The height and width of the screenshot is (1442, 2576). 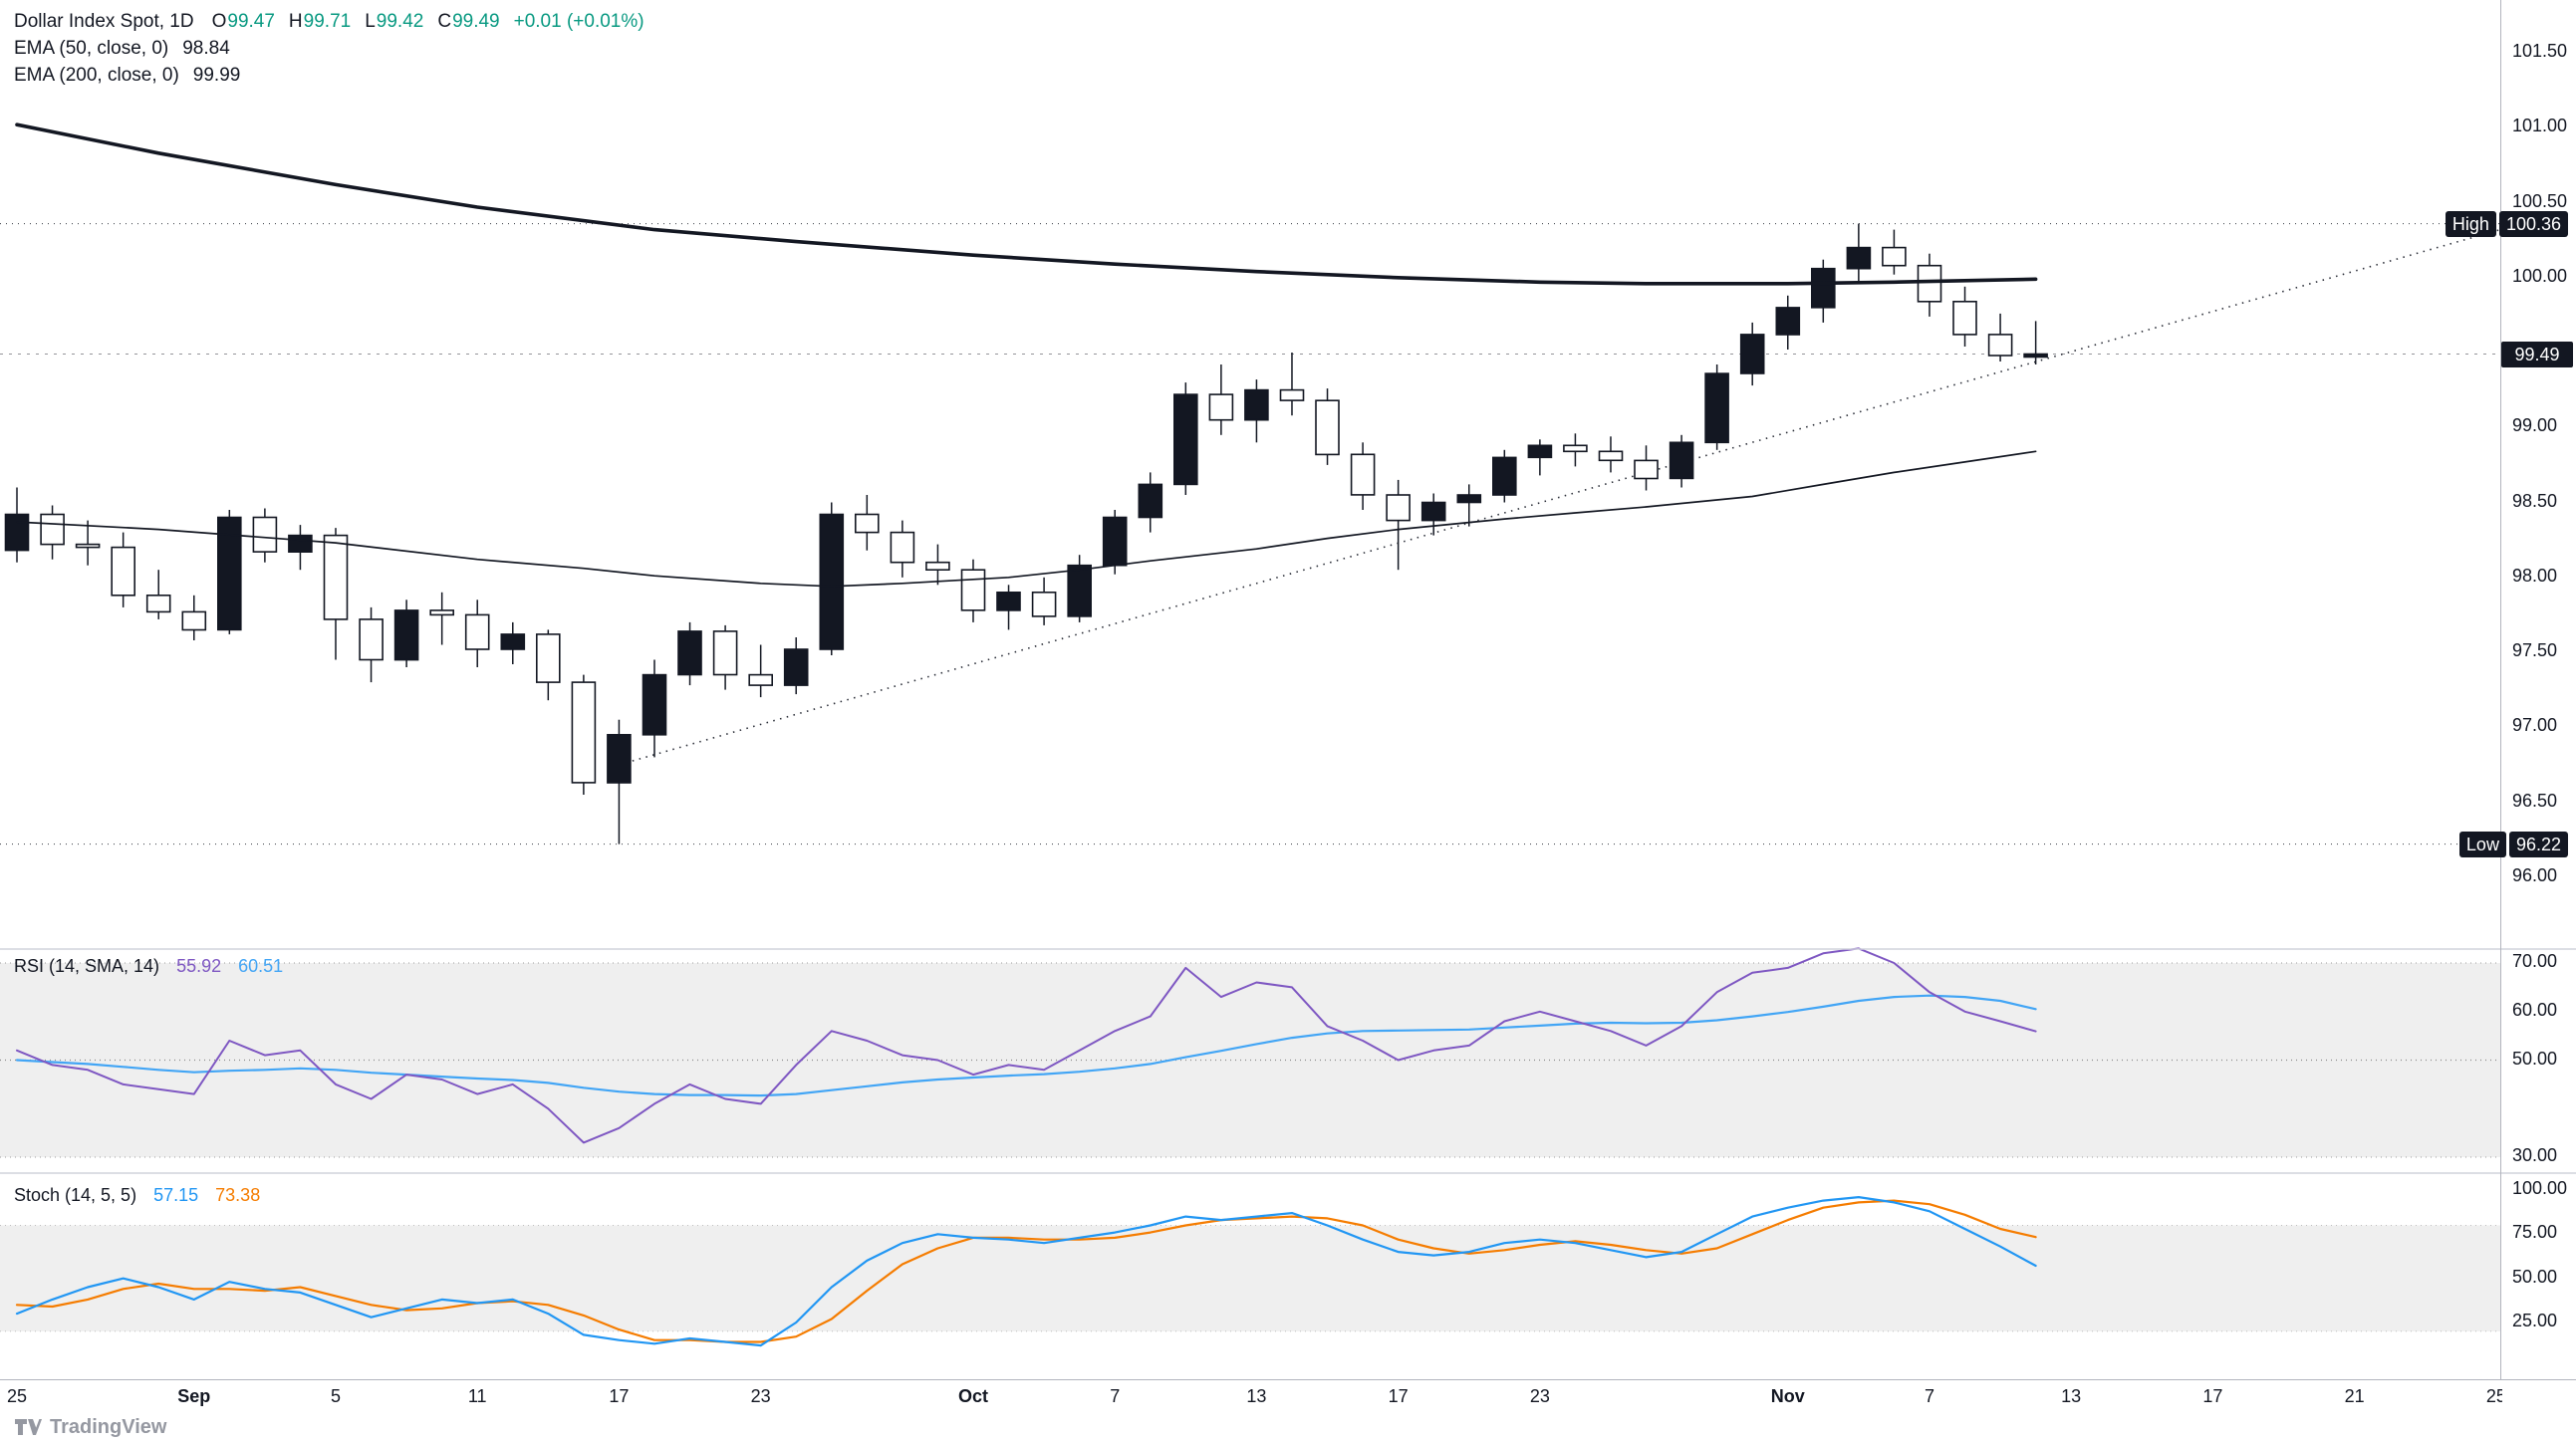 What do you see at coordinates (96, 75) in the screenshot?
I see `ema200-label: EMA (200, close, 0)` at bounding box center [96, 75].